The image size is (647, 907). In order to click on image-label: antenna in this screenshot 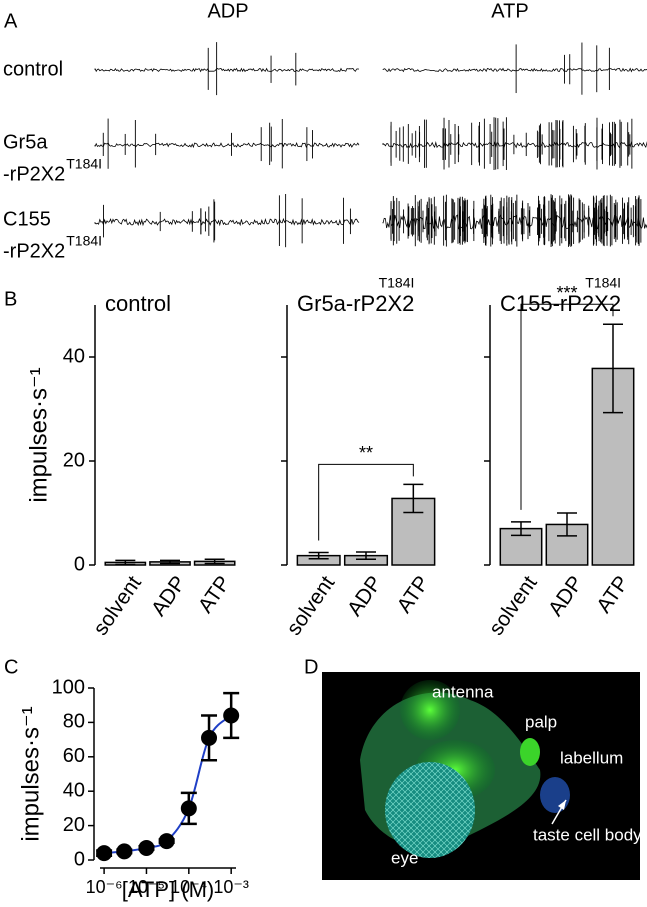, I will do `click(463, 691)`.